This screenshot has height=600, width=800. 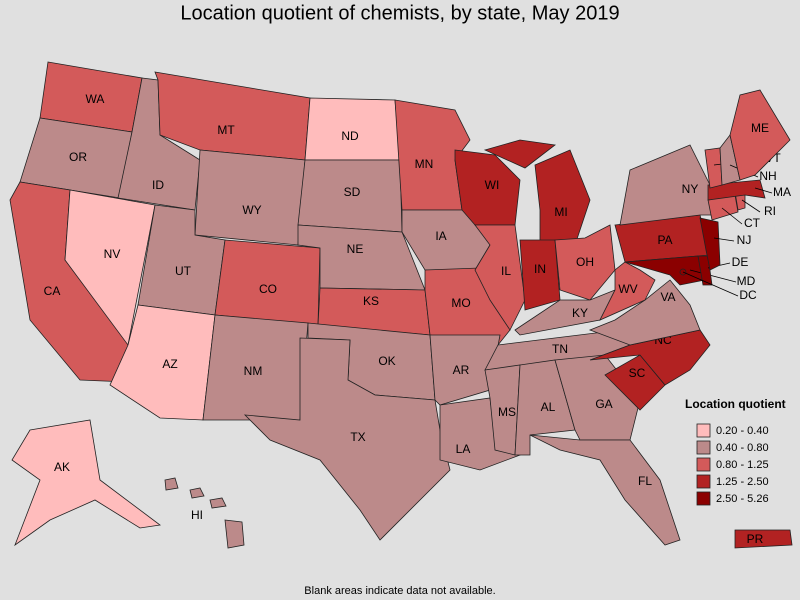 I want to click on state-label: OR, so click(x=78, y=157).